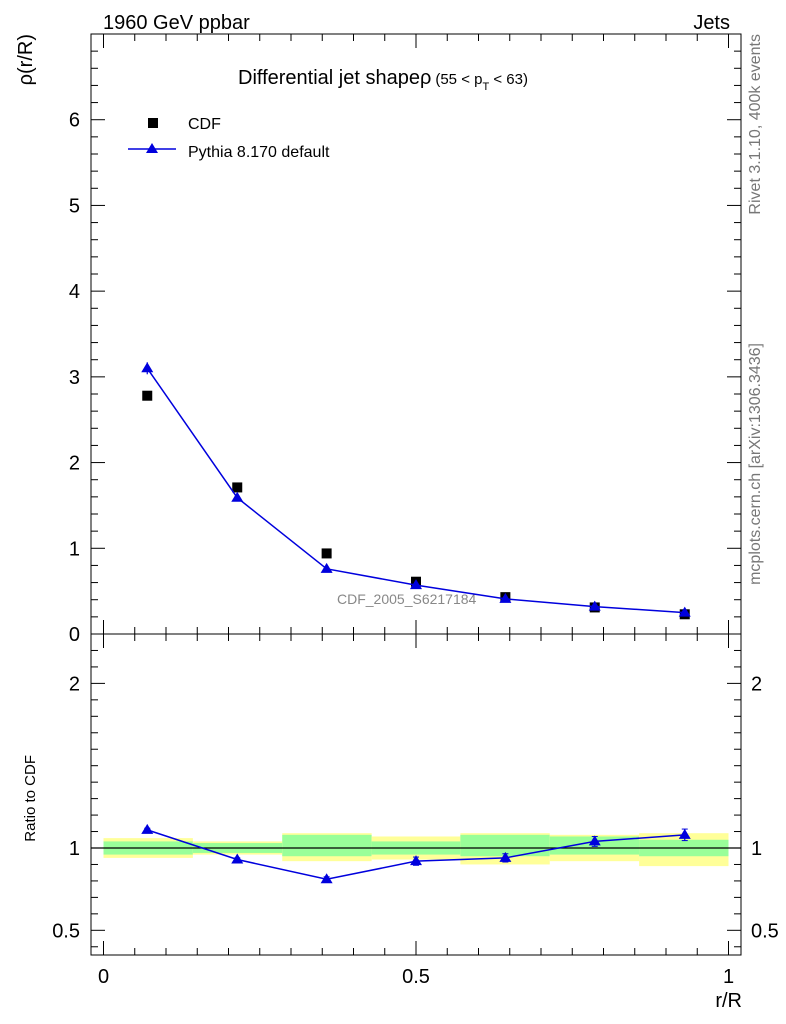  Describe the element at coordinates (74, 121) in the screenshot. I see `y-tick-label-main: 6` at that location.